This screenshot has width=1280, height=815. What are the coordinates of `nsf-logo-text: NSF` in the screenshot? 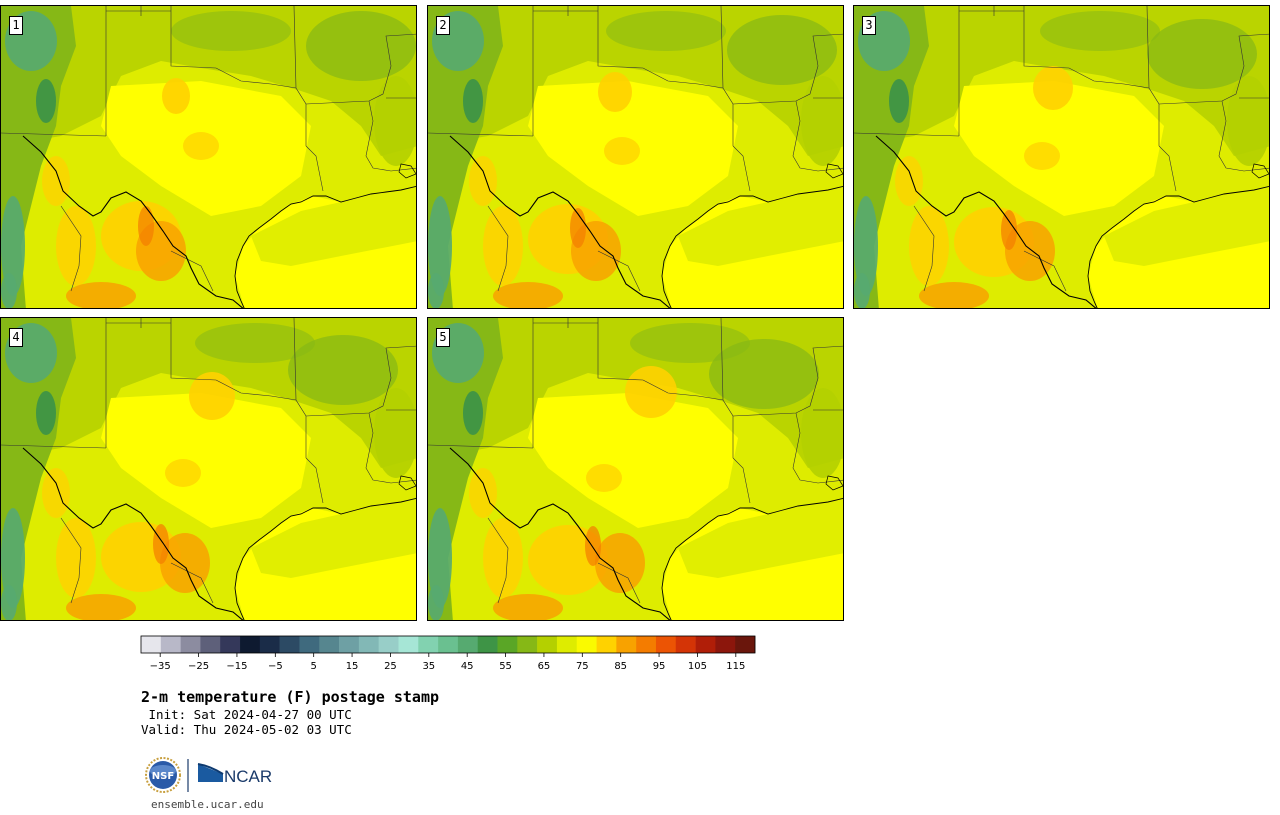 It's located at (163, 776).